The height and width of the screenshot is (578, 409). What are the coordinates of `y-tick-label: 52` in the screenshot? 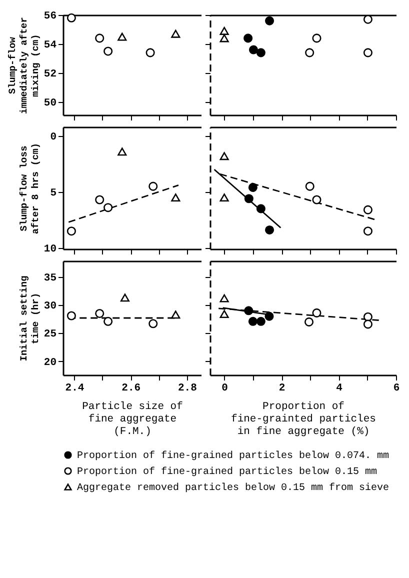 It's located at (50, 74).